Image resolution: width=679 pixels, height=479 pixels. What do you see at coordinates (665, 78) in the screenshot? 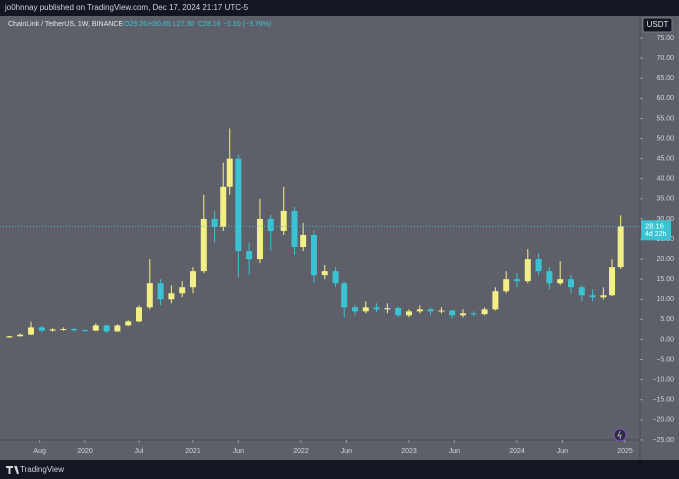
I see `y-tick-label: 65.00` at bounding box center [665, 78].